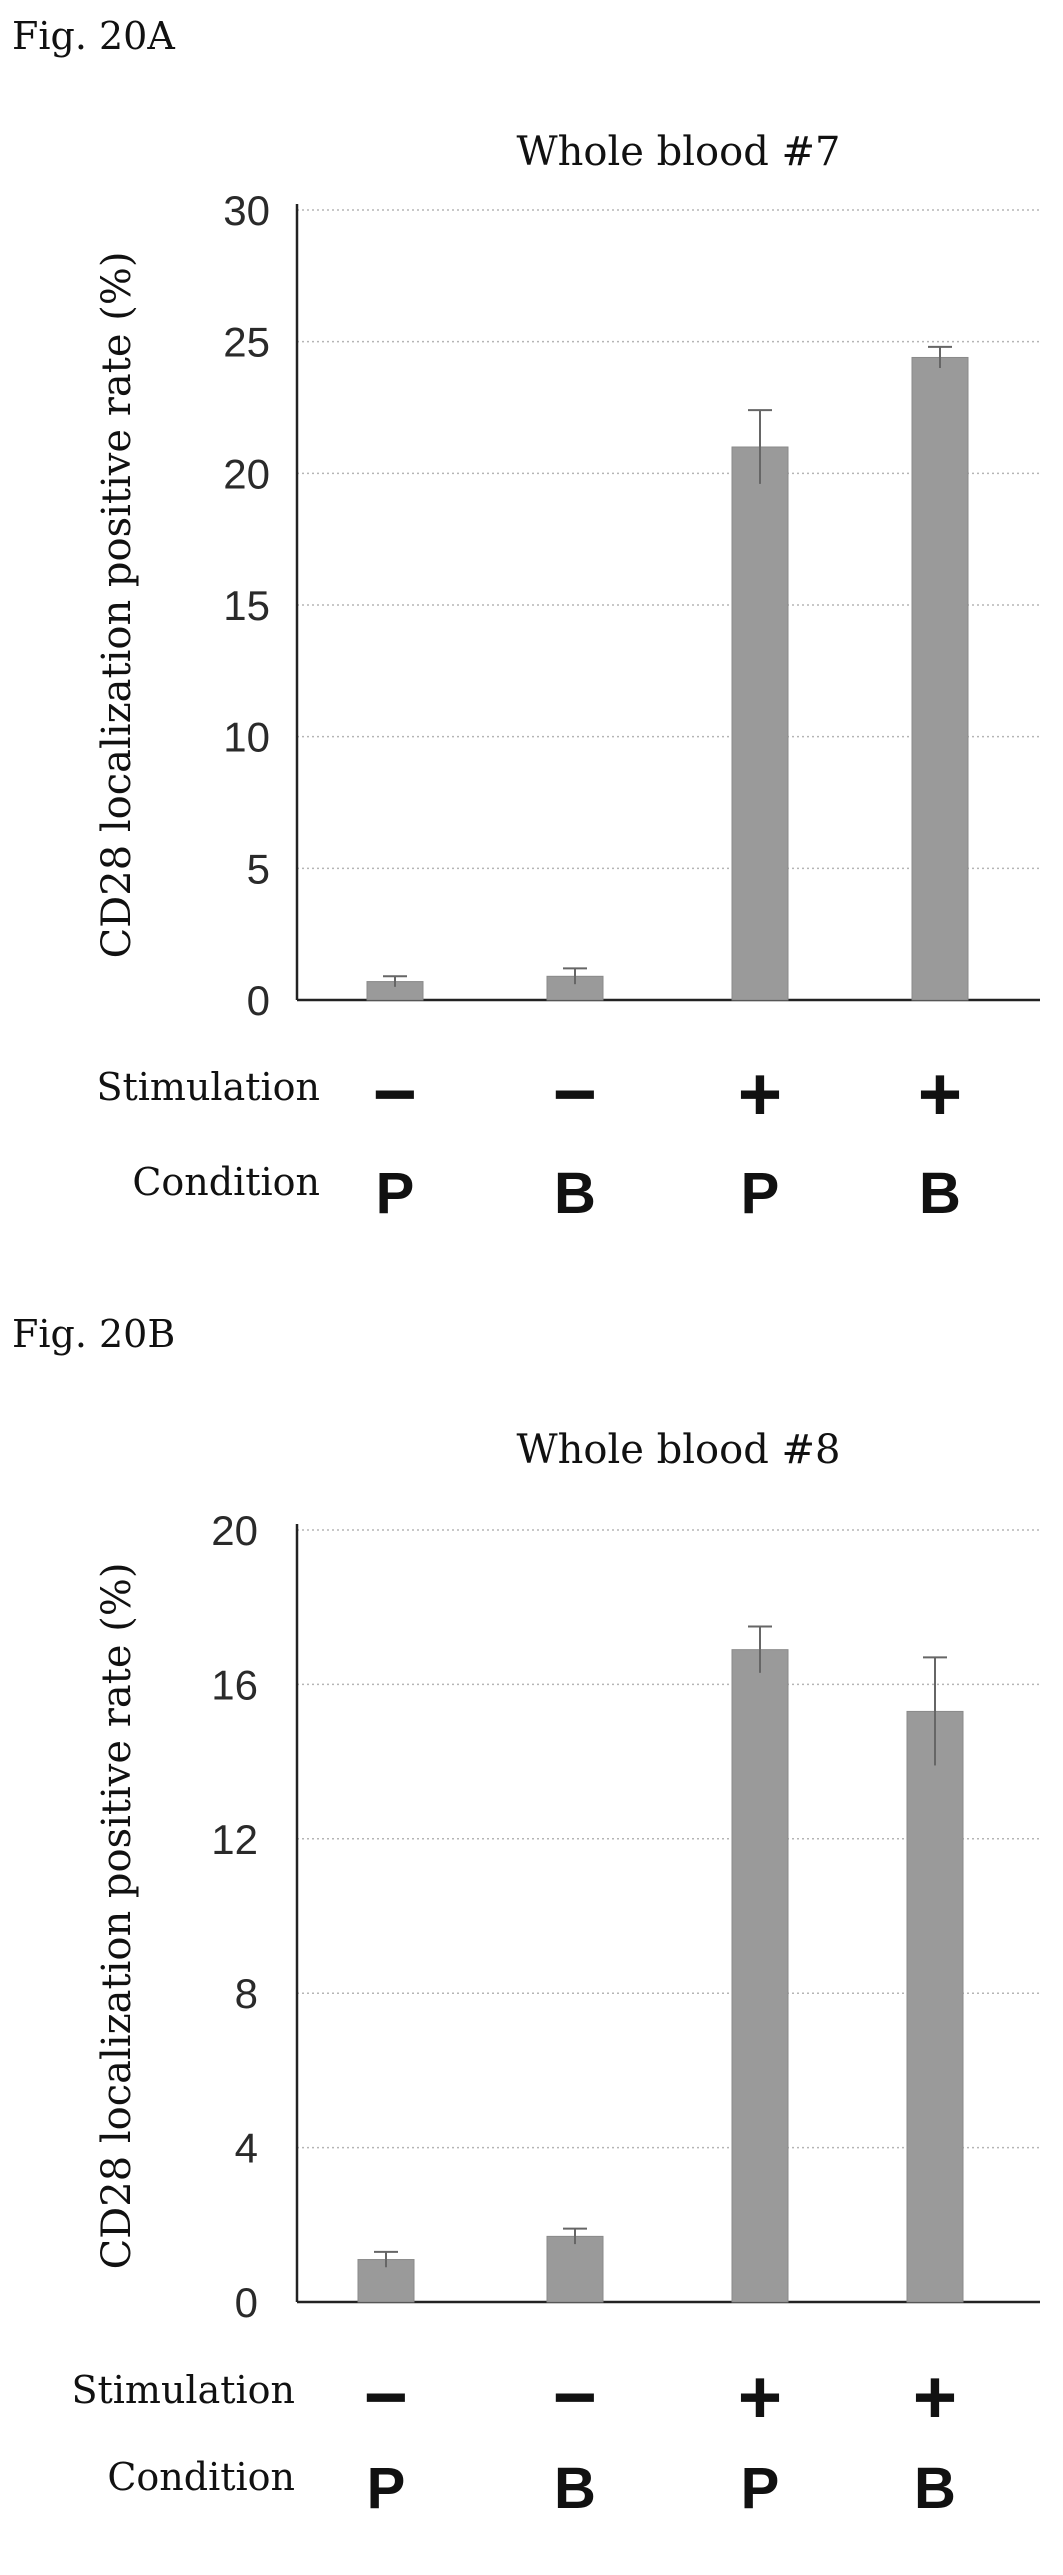 Image resolution: width=1063 pixels, height=2575 pixels. I want to click on y-tick-label: 4, so click(246, 2148).